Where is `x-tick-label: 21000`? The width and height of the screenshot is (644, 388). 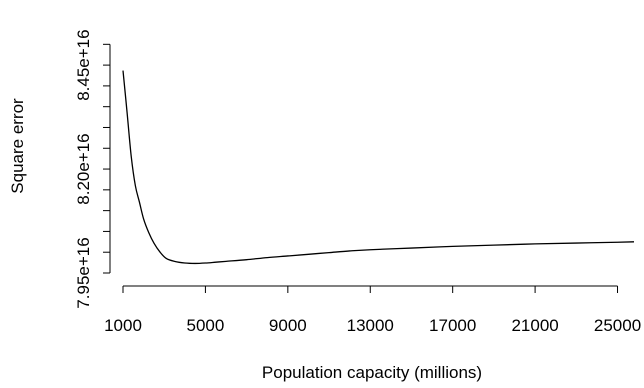 x-tick-label: 21000 is located at coordinates (534, 325).